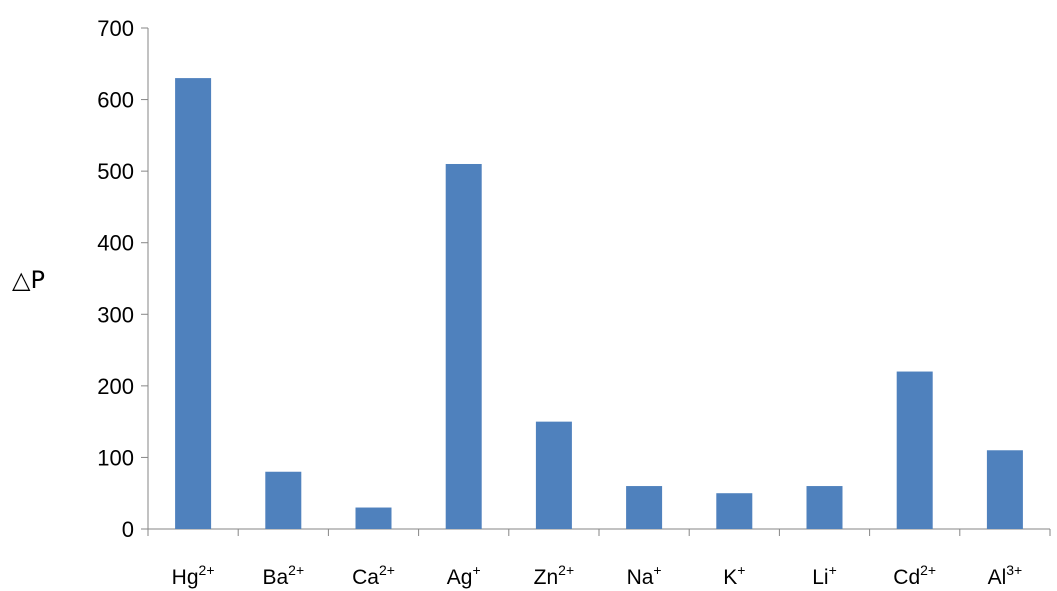 The height and width of the screenshot is (591, 1057). What do you see at coordinates (824, 575) in the screenshot?
I see `x-tick-label: Li+` at bounding box center [824, 575].